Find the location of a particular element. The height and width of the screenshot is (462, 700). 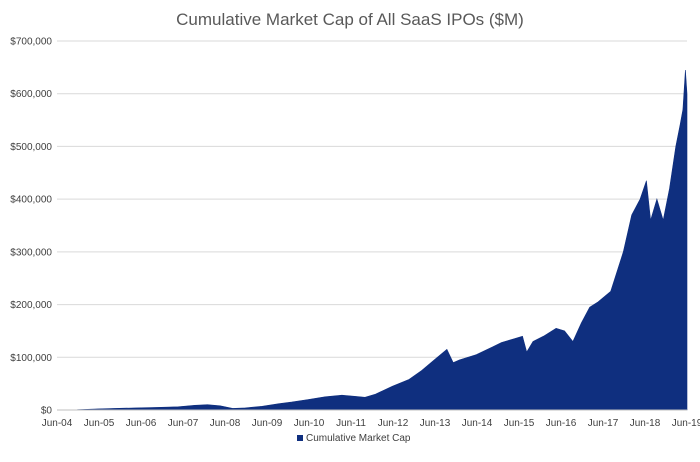

x-tick-label: Jun-18 is located at coordinates (645, 423).